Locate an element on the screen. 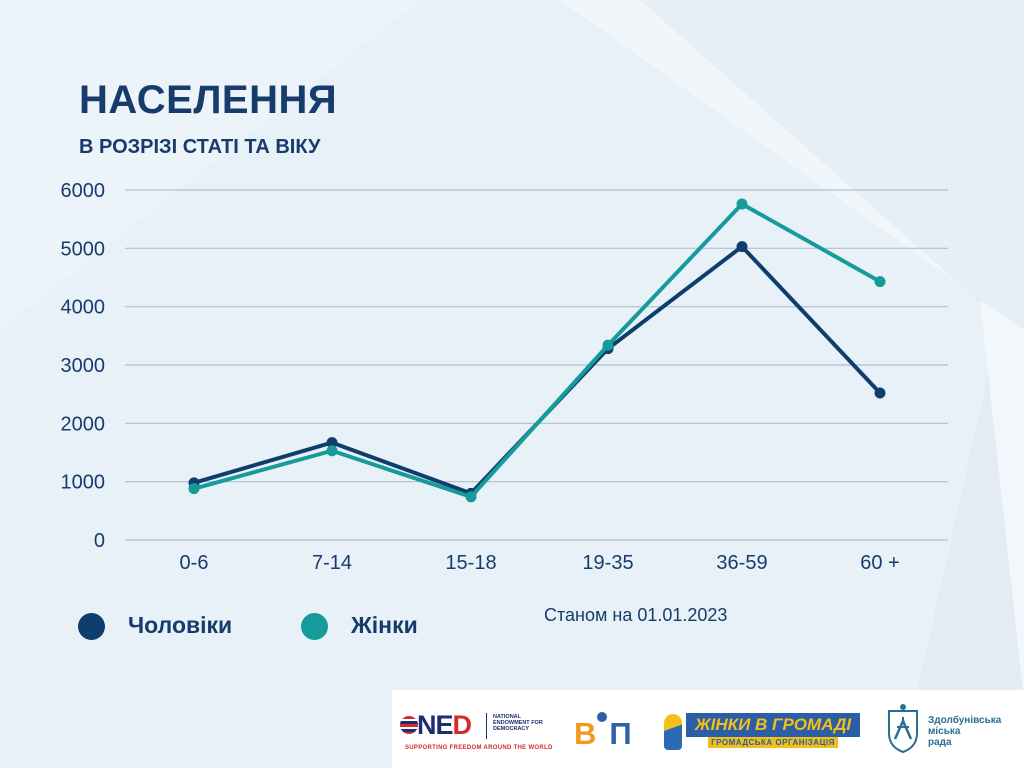 Image resolution: width=1024 pixels, height=768 pixels. y-axis-ticks: 0 1000 2000 3000 4000 5000 6000 is located at coordinates (83, 366).